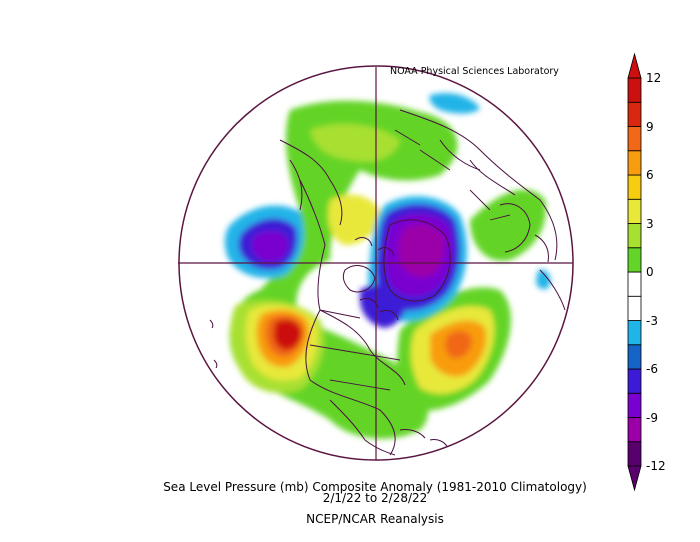  What do you see at coordinates (543, 279) in the screenshot?
I see `negative-anomaly-iceland` at bounding box center [543, 279].